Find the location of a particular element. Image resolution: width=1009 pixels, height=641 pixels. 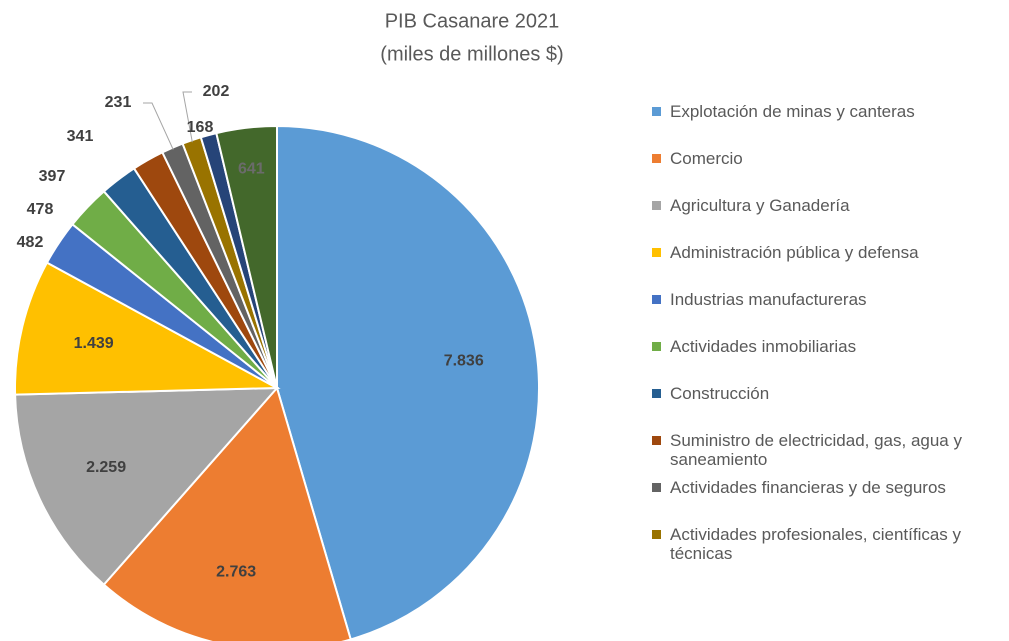

data-label: 231 is located at coordinates (118, 102).